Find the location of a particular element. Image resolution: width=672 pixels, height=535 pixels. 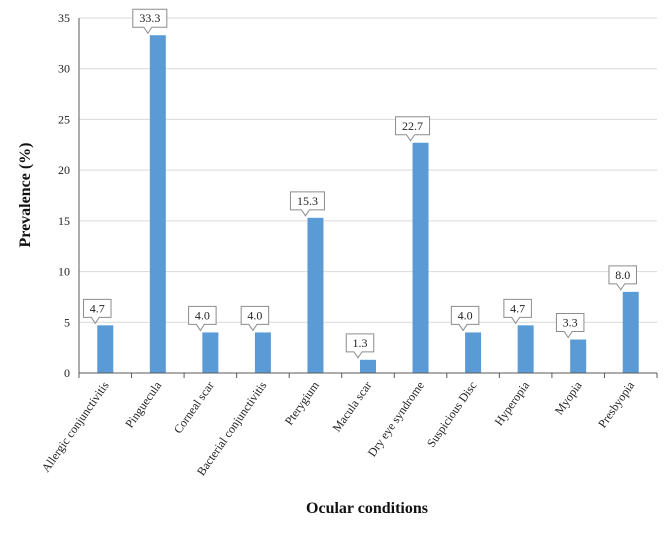

y-tick-label: 35 is located at coordinates (64, 18).